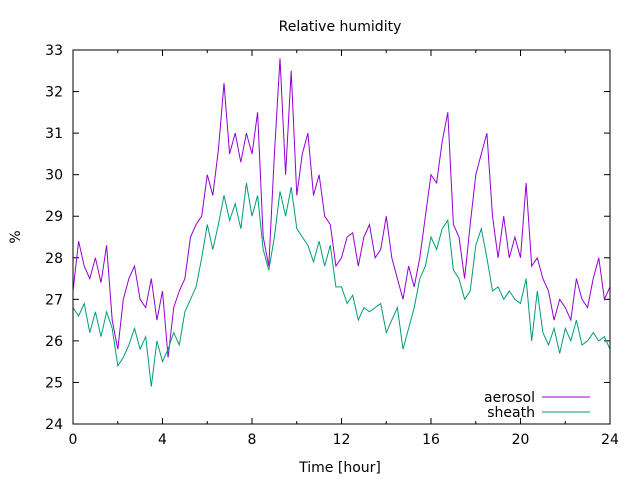  Describe the element at coordinates (54, 300) in the screenshot. I see `y-tick-label: 27` at that location.